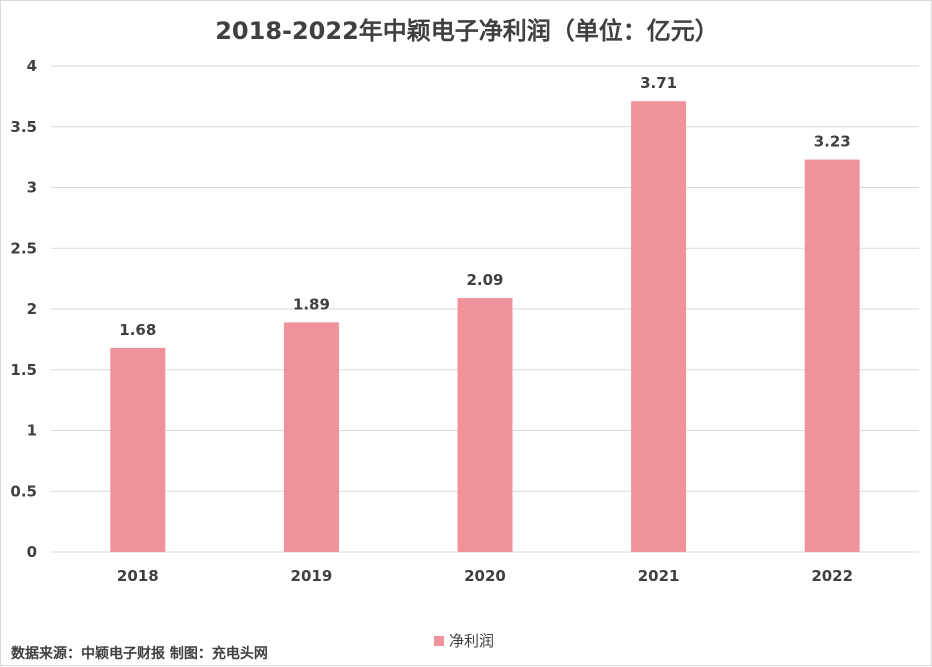 This screenshot has width=932, height=667. What do you see at coordinates (32, 66) in the screenshot?
I see `y-tick-label: 4` at bounding box center [32, 66].